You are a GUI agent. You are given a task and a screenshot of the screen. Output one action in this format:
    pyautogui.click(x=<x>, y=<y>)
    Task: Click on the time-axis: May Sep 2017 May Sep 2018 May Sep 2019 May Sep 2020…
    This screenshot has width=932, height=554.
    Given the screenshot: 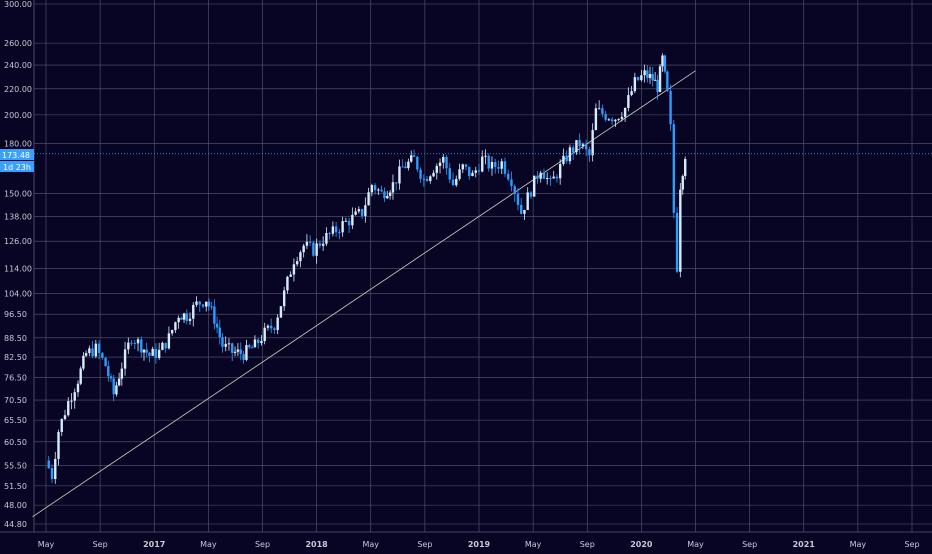 What is the action you would take?
    pyautogui.click(x=479, y=544)
    